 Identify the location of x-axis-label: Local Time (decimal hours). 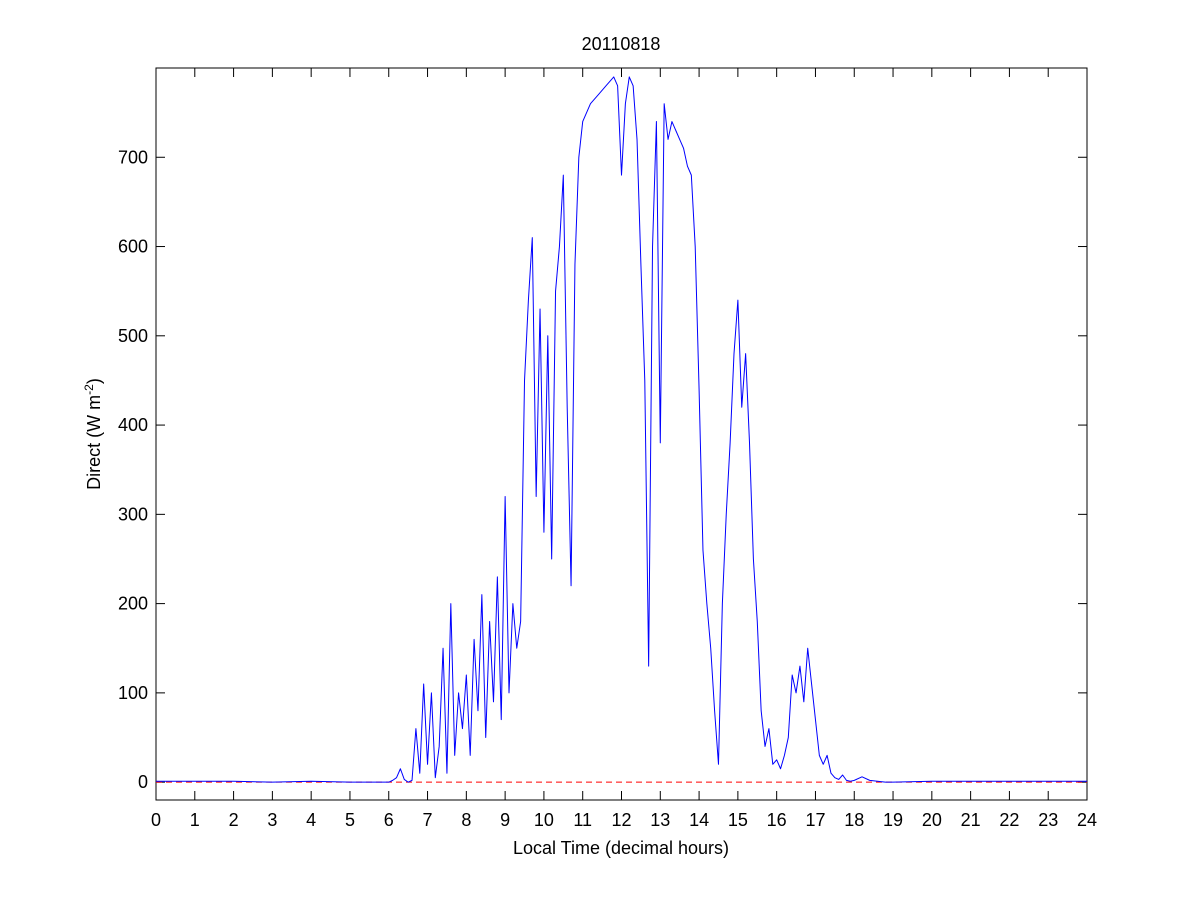
(621, 848).